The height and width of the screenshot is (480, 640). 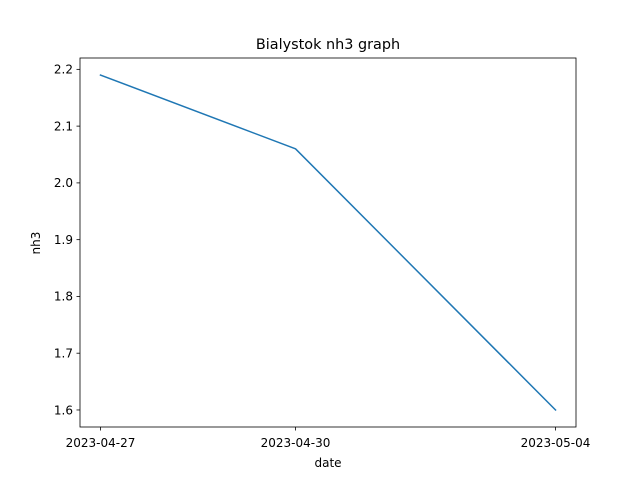 I want to click on y-axis-label: nh3, so click(x=36, y=243).